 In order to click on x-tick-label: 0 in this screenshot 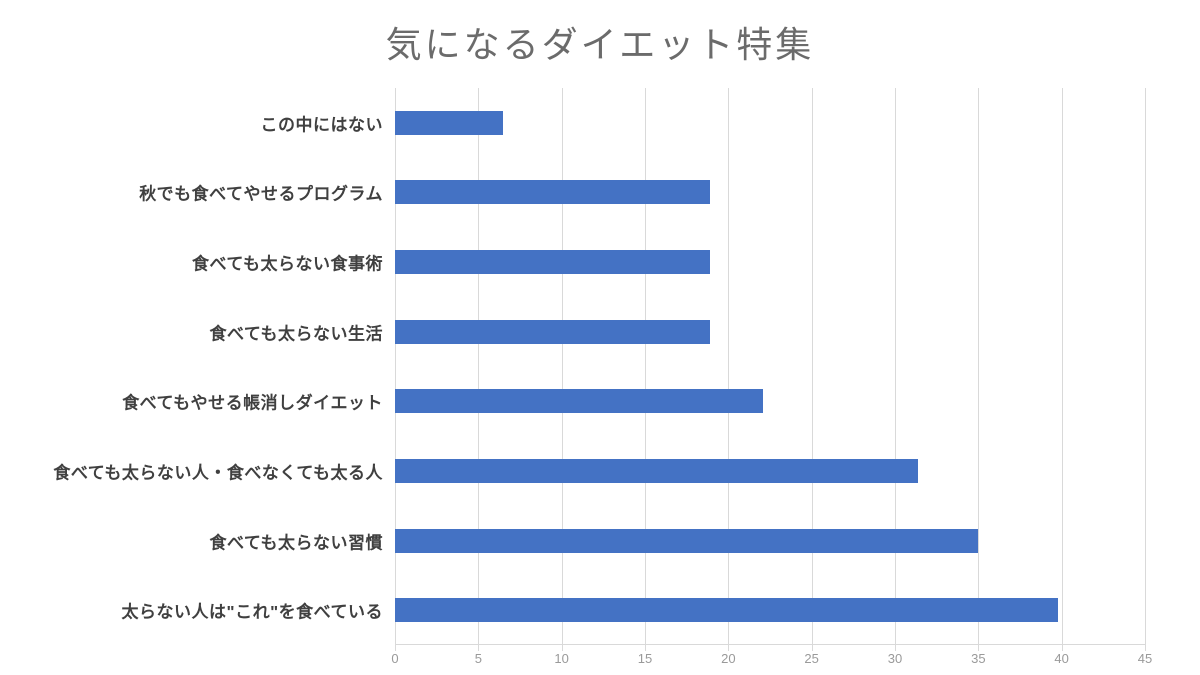, I will do `click(395, 658)`.